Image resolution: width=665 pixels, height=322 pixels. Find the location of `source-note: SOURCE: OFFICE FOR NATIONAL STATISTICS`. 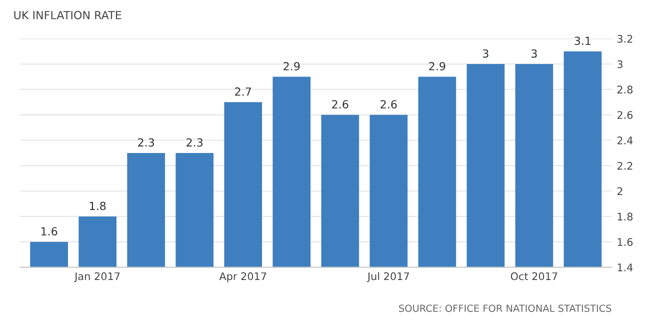

source-note: SOURCE: OFFICE FOR NATIONAL STATISTICS is located at coordinates (505, 308).